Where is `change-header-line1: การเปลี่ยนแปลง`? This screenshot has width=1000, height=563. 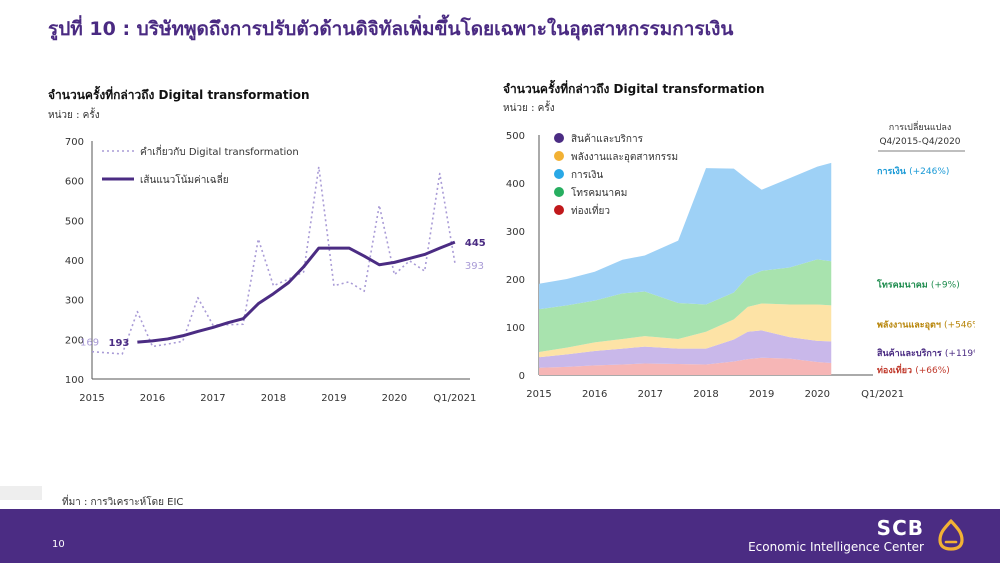
change-header-line1: การเปลี่ยนแปลง is located at coordinates (920, 126).